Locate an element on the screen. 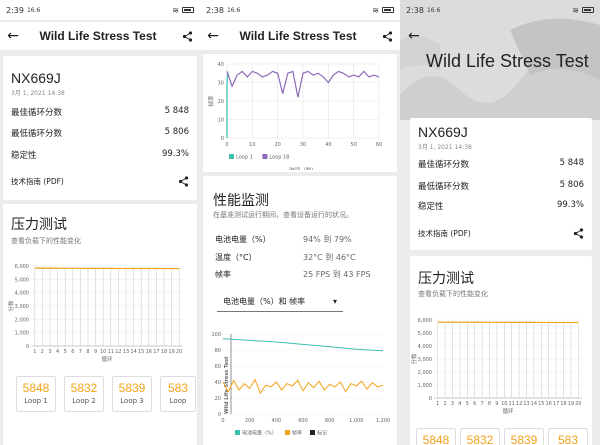  legend-label-2: Loop 18 is located at coordinates (279, 158).